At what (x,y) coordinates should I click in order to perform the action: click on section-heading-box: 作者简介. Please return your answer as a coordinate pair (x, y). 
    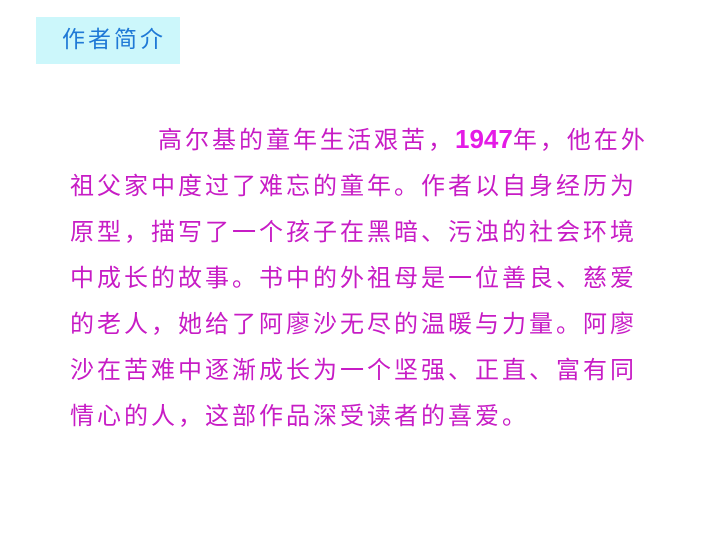
    Looking at the image, I should click on (108, 40).